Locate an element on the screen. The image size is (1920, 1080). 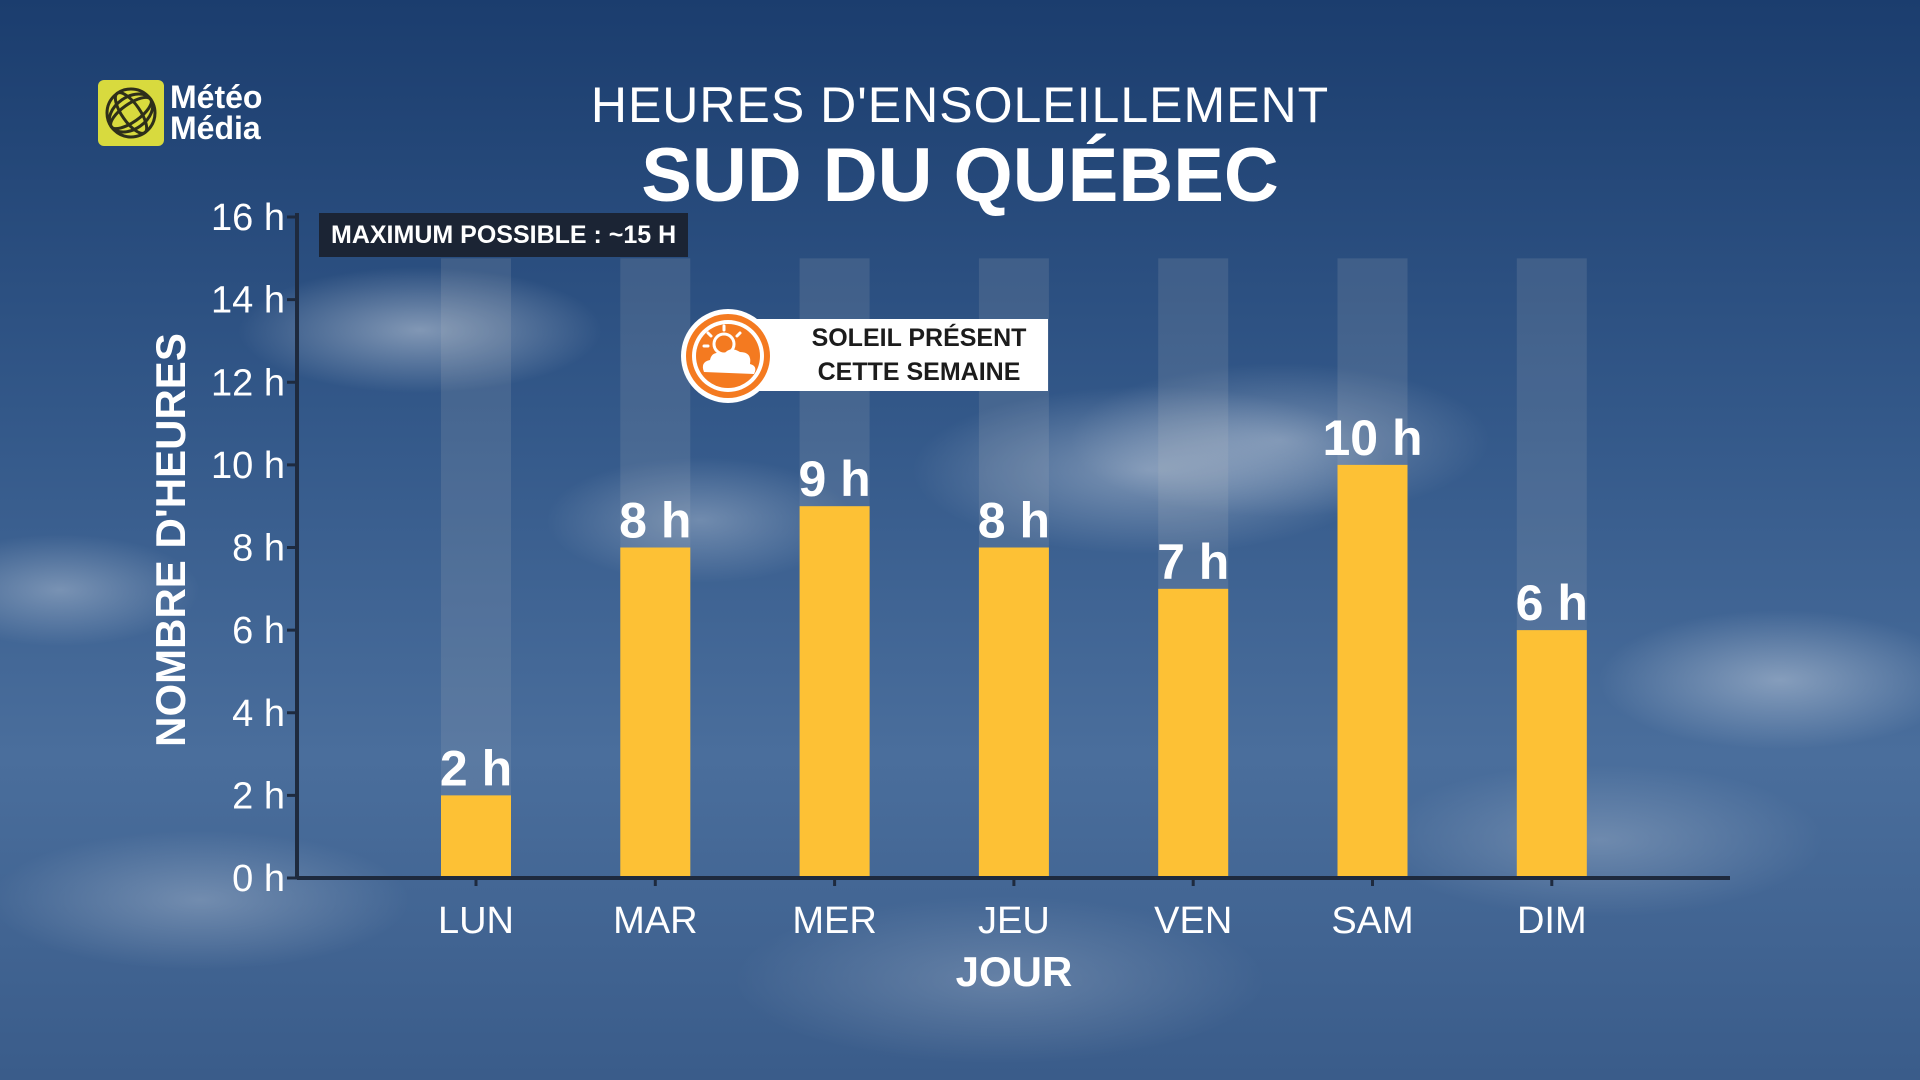
x-tick-label: MER is located at coordinates (834, 921).